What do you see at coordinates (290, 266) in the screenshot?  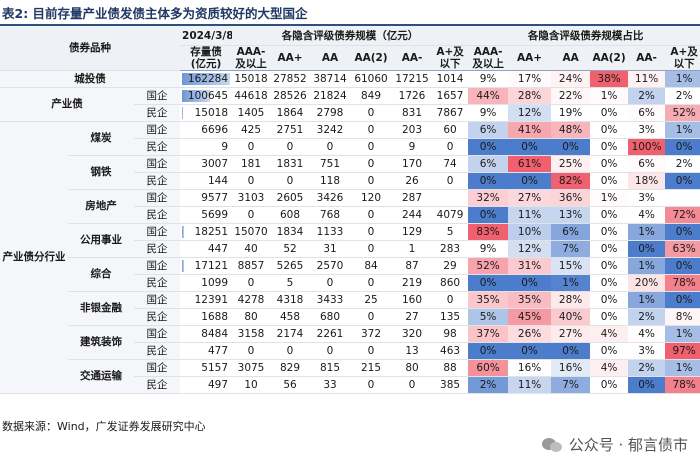 I see `scale-value: 5265` at bounding box center [290, 266].